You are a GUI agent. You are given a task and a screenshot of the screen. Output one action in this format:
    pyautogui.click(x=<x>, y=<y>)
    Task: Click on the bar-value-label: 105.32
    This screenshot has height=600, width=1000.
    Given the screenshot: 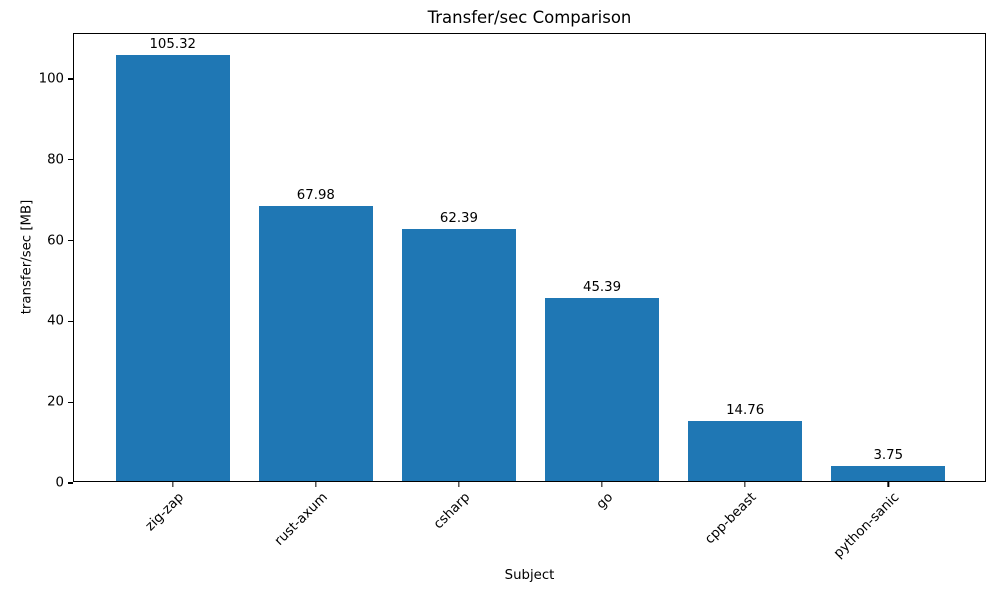 What is the action you would take?
    pyautogui.click(x=172, y=45)
    